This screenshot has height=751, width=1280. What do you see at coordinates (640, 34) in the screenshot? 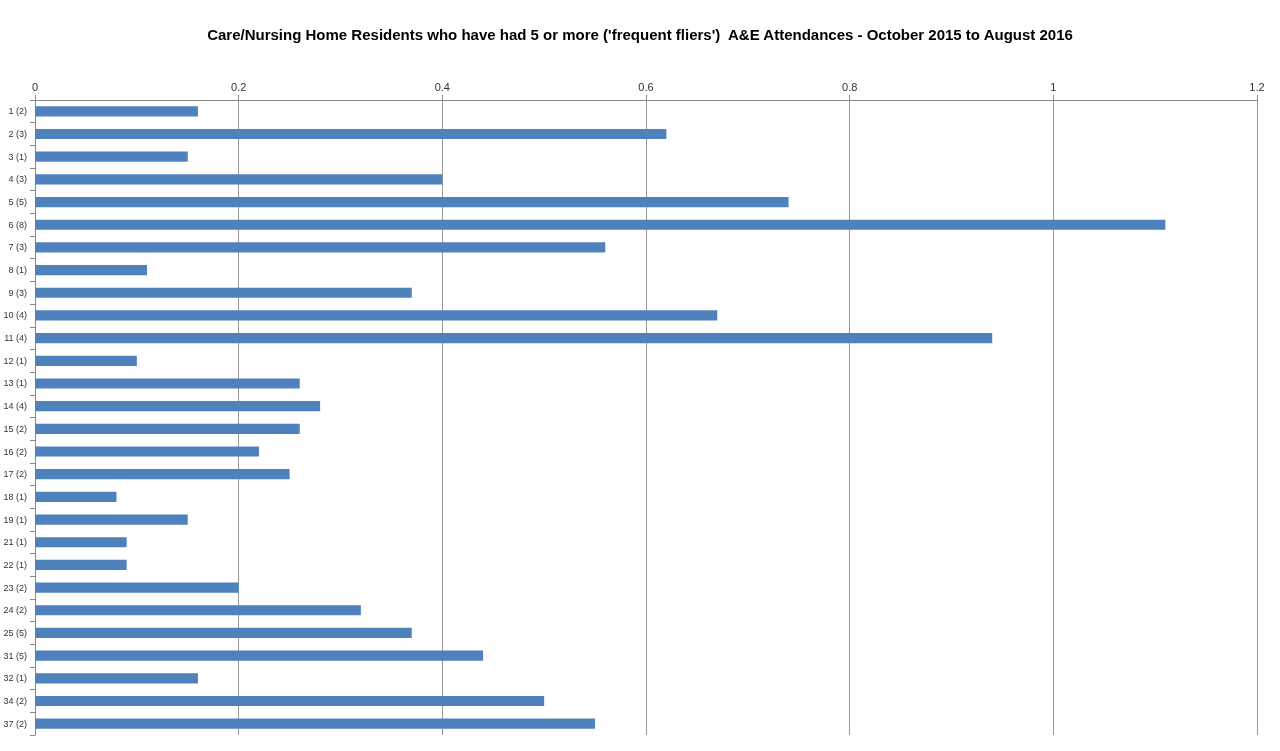
I see `chart-title: Care/Nursing Home Residents who have had 5 or more ('frequent fliers') A&E Attendances - October 2015 to August 2016` at bounding box center [640, 34].